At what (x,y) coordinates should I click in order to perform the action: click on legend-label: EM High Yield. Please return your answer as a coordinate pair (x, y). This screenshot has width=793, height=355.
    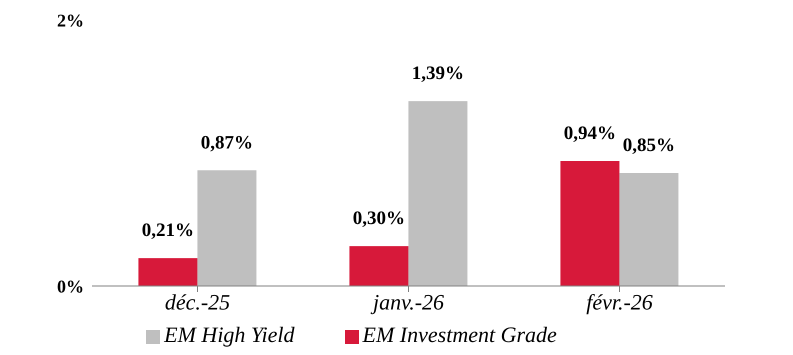
    Looking at the image, I should click on (229, 334).